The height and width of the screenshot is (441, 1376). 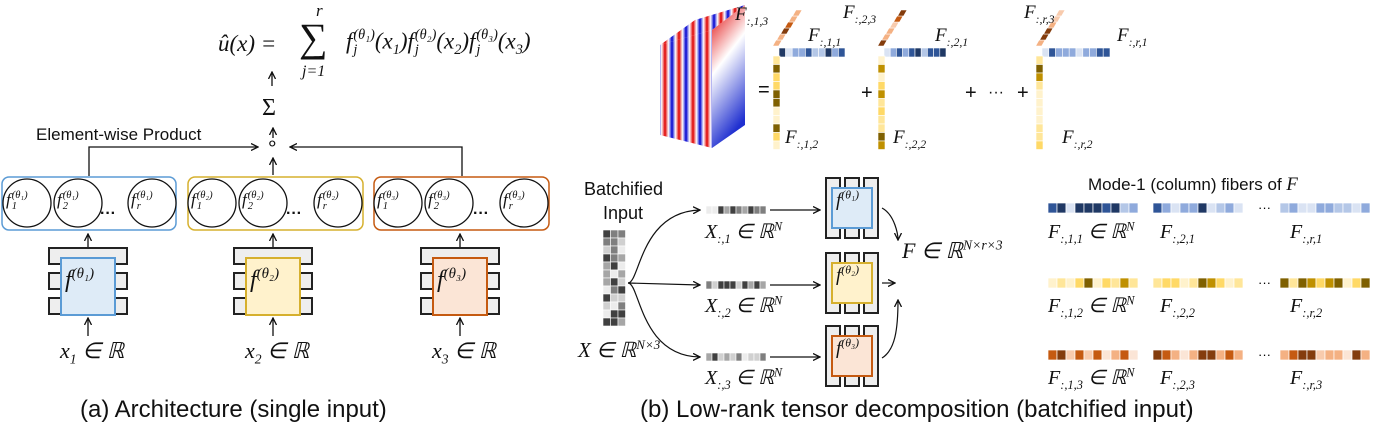 I want to click on math-part: N×3, so click(x=648, y=344).